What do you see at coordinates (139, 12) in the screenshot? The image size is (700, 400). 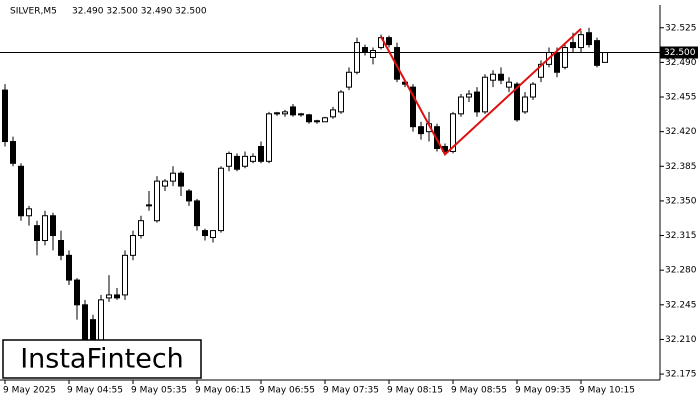 I see `ohlc-text: 32.490 32.500 32.490 32.500` at bounding box center [139, 12].